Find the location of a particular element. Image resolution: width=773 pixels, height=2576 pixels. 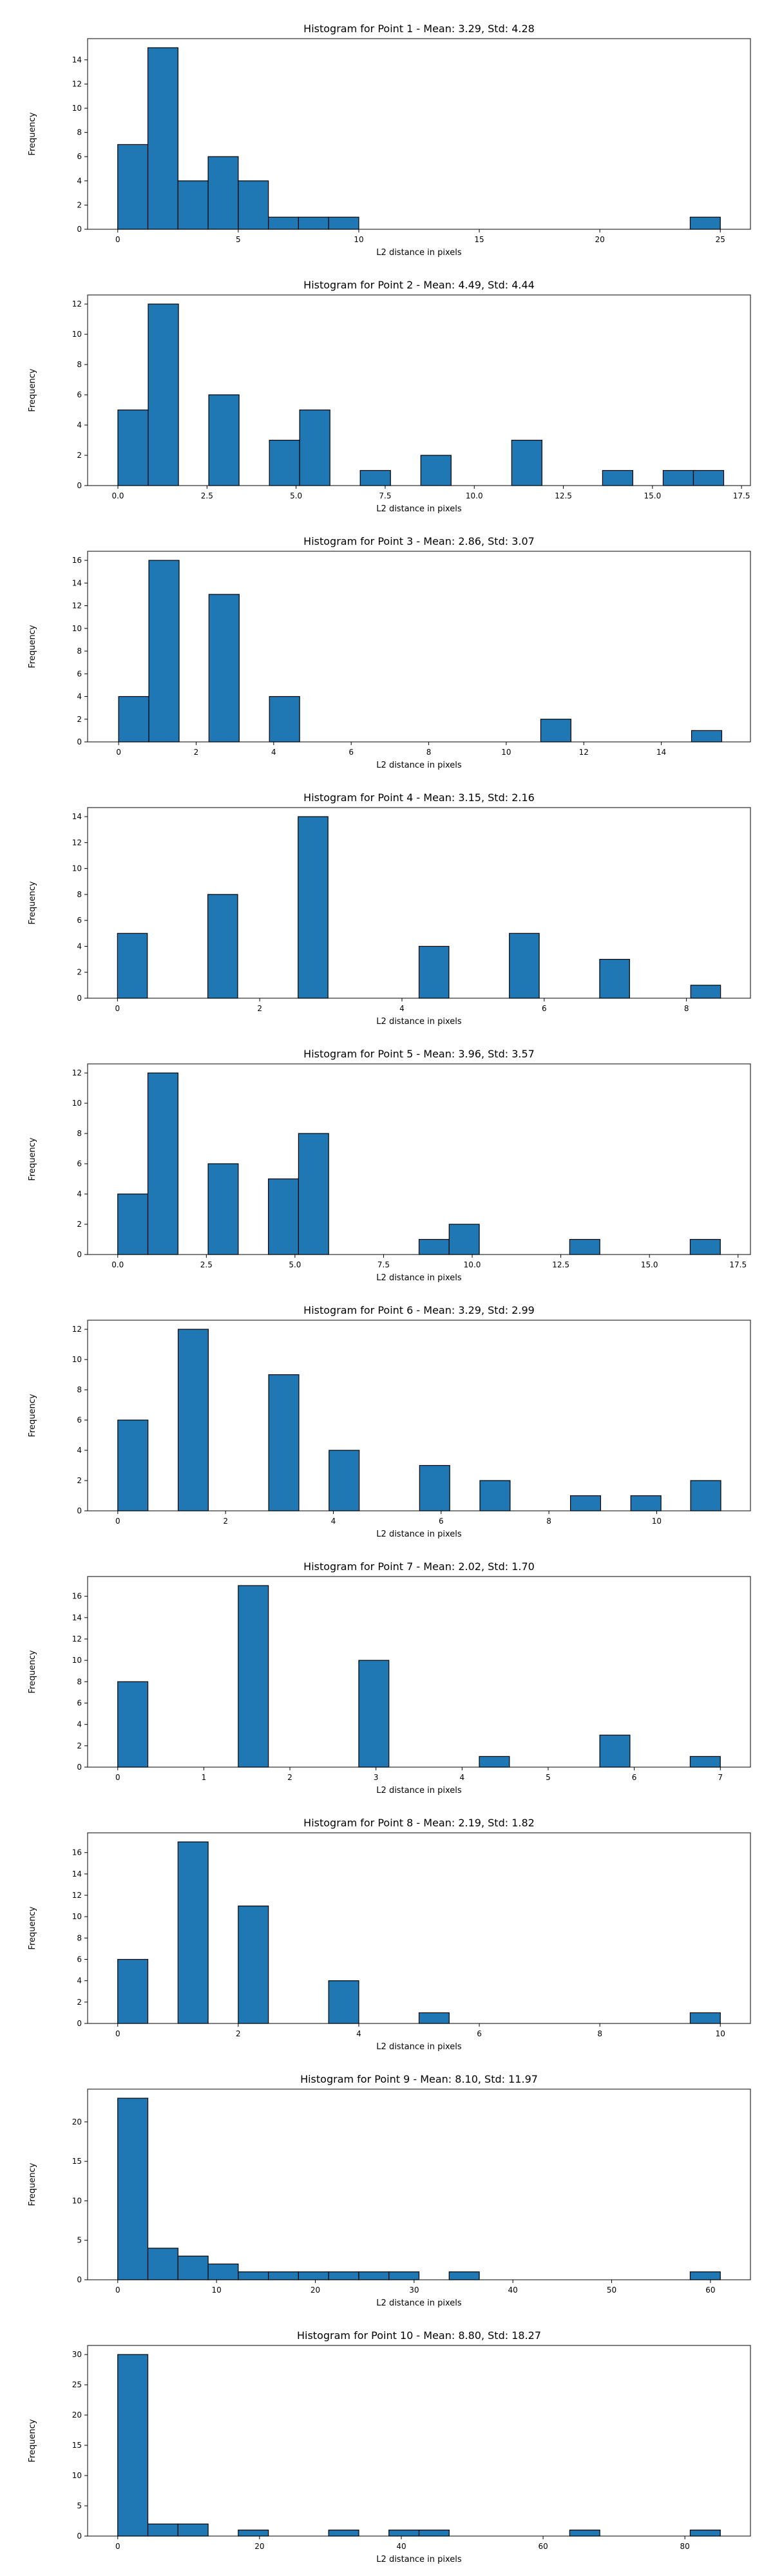

x-tick-label: 2.5 is located at coordinates (207, 1264).